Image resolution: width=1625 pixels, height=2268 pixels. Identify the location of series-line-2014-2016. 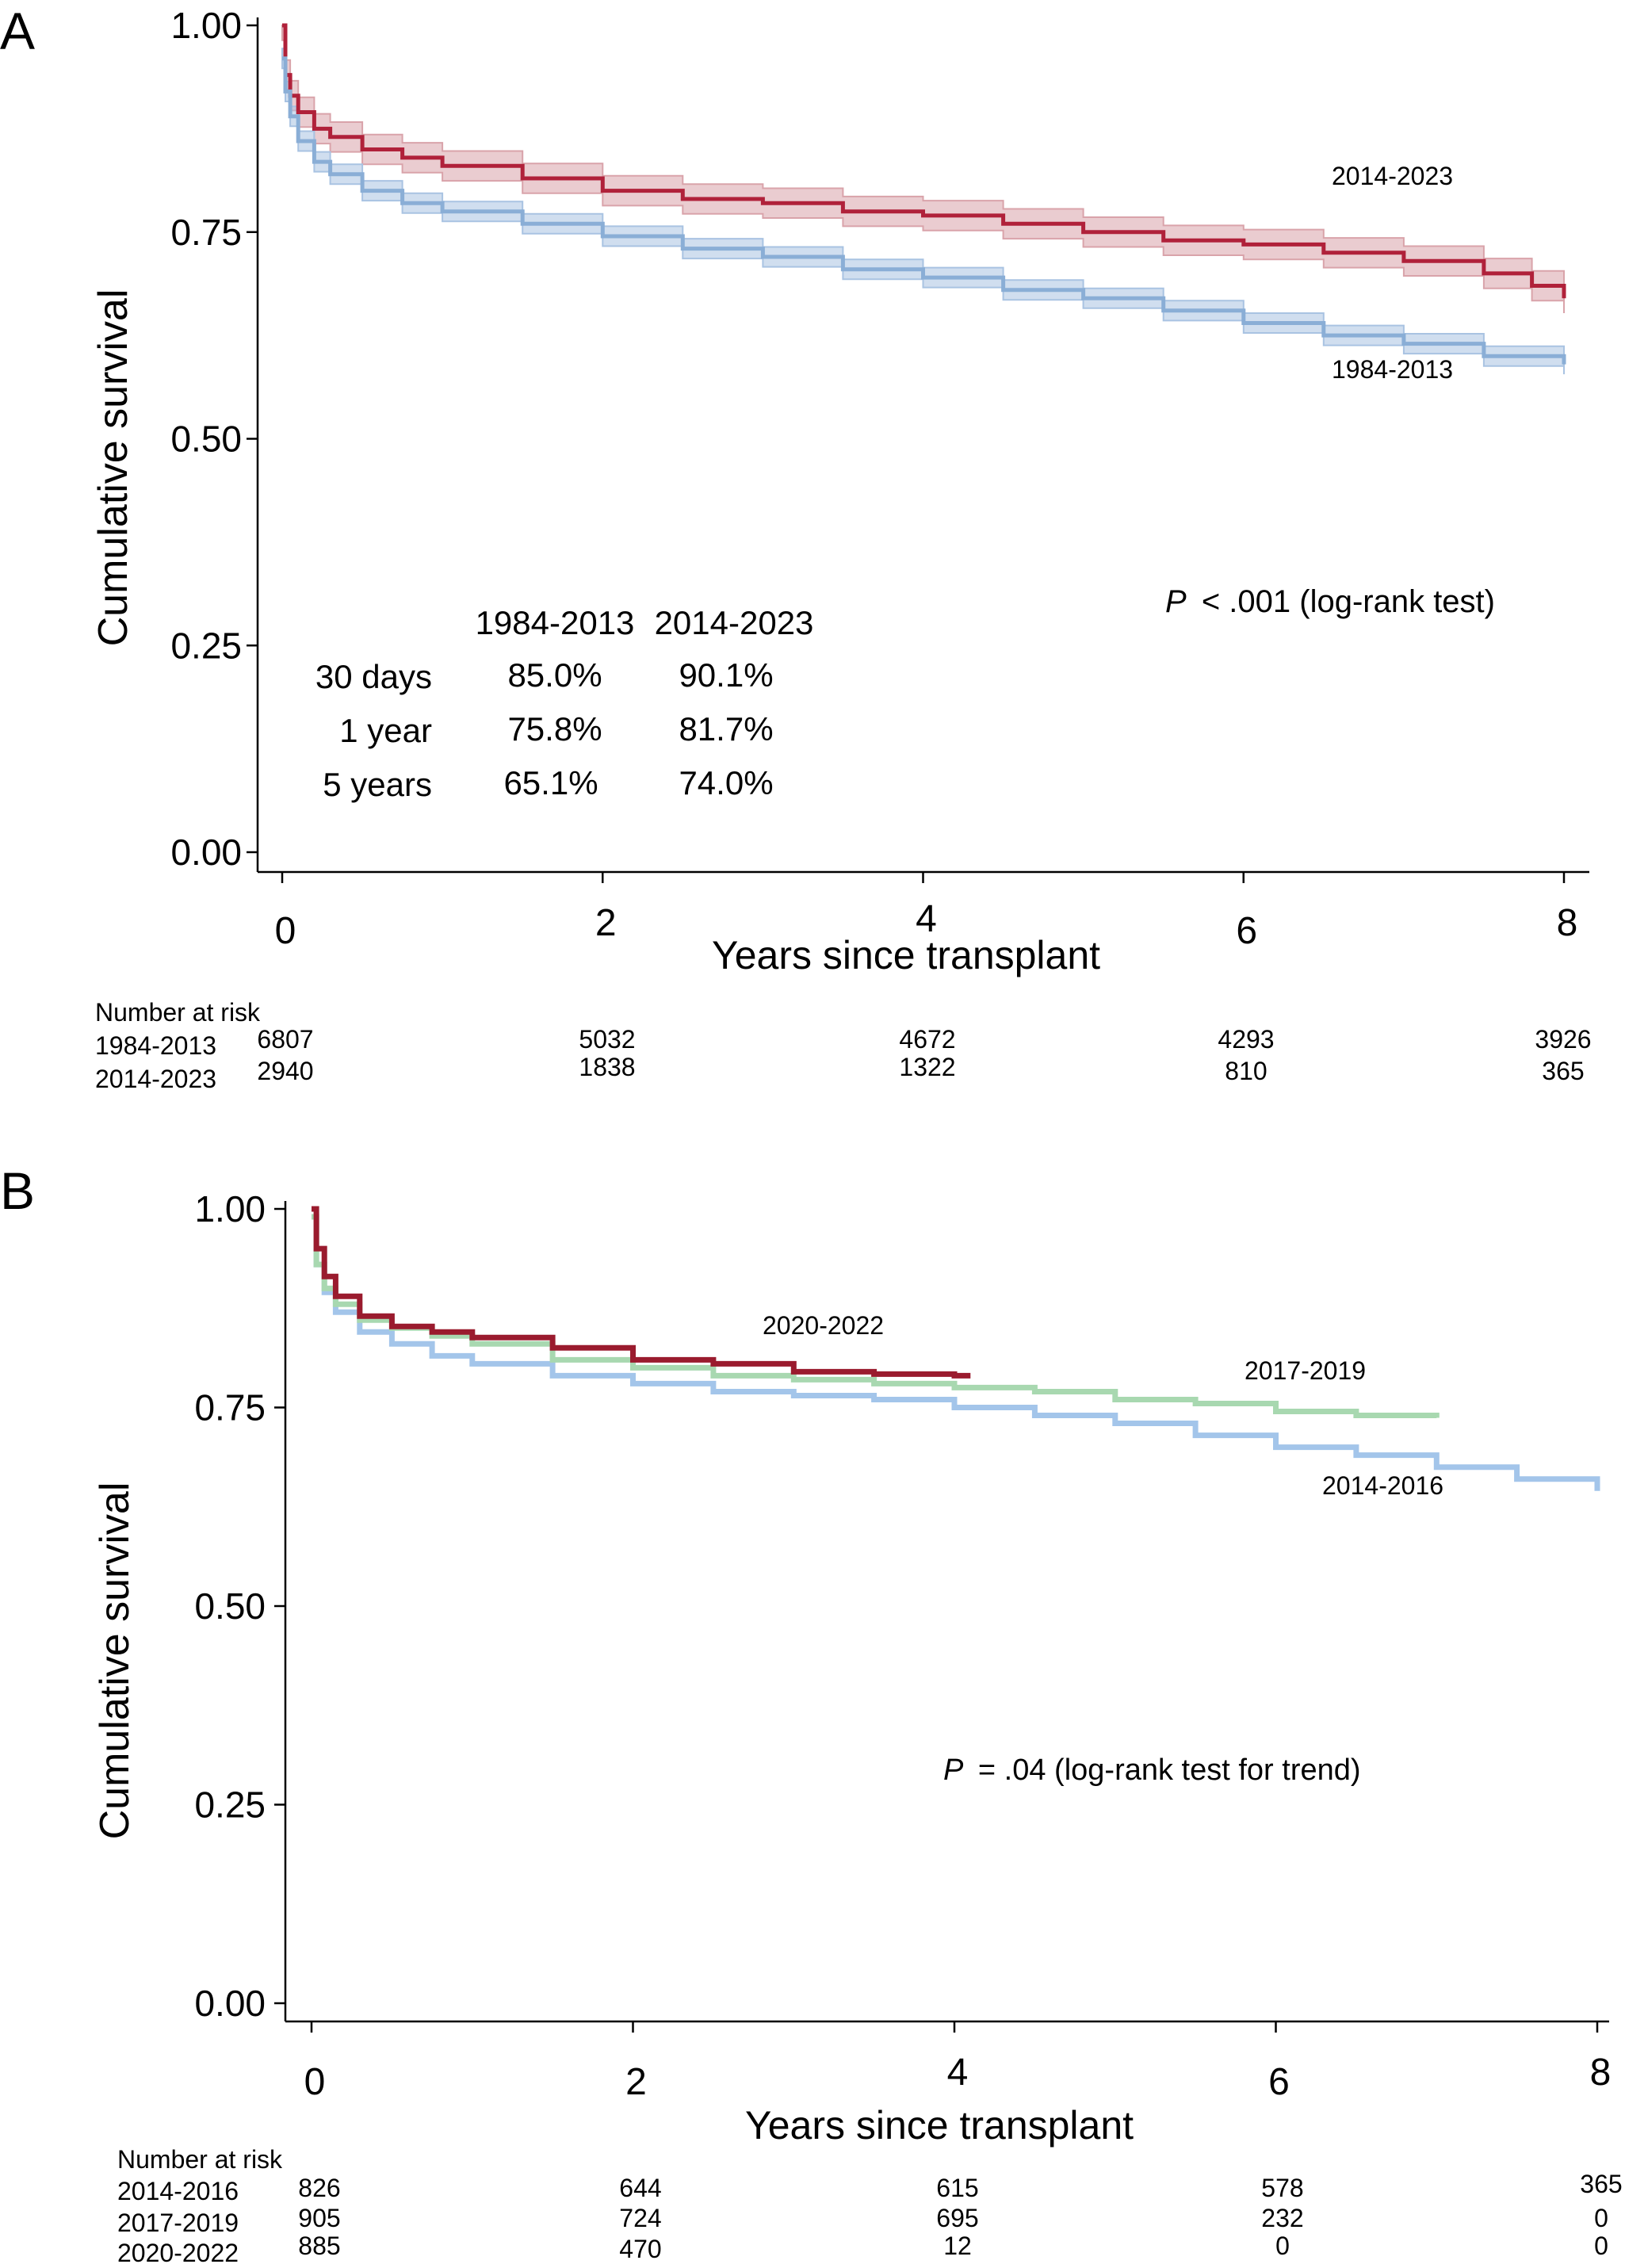
(956, 1353).